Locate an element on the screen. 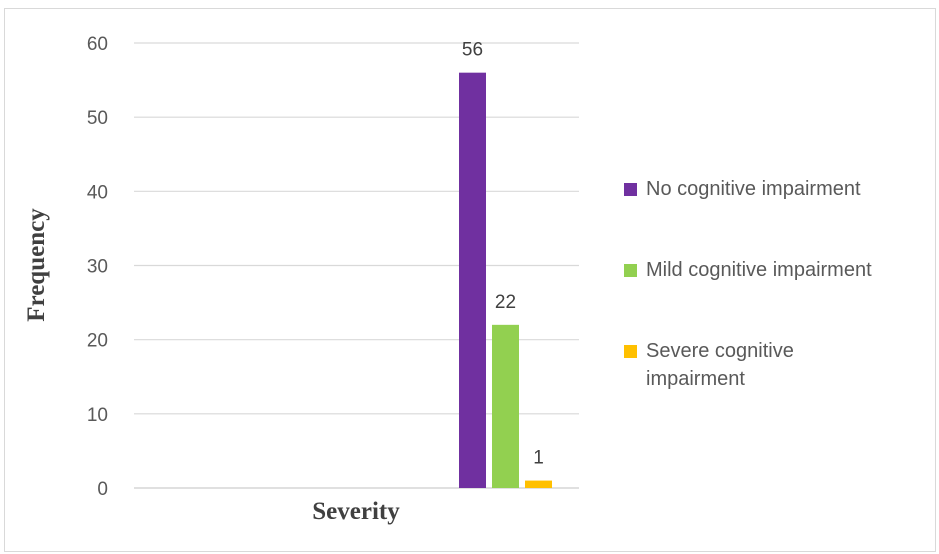 Image resolution: width=939 pixels, height=554 pixels. y-tick-label: 30 is located at coordinates (97, 267).